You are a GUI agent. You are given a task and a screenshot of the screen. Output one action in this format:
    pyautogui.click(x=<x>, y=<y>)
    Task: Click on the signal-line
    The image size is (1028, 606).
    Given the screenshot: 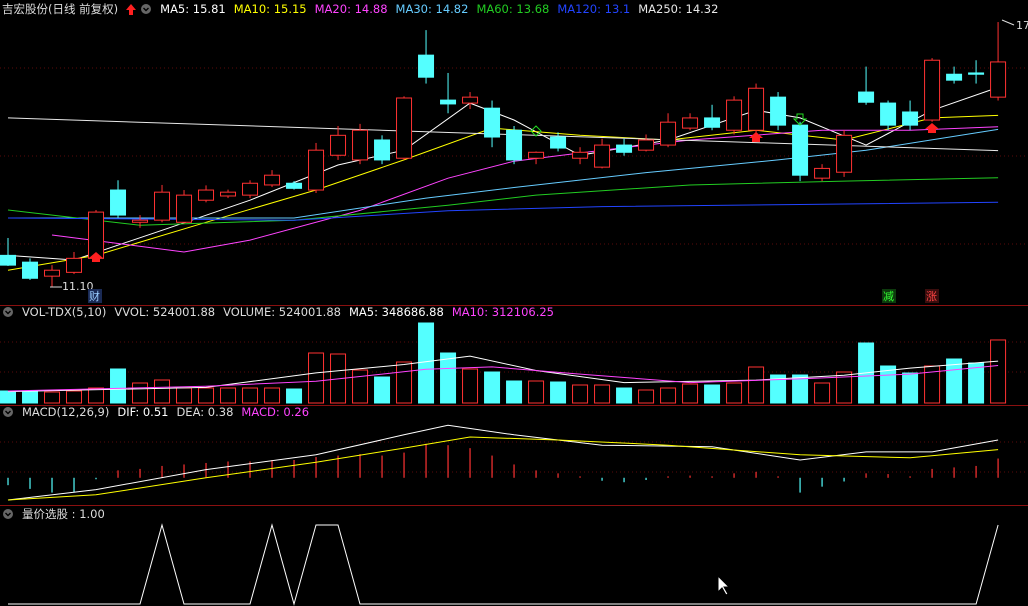 What is the action you would take?
    pyautogui.click(x=503, y=564)
    